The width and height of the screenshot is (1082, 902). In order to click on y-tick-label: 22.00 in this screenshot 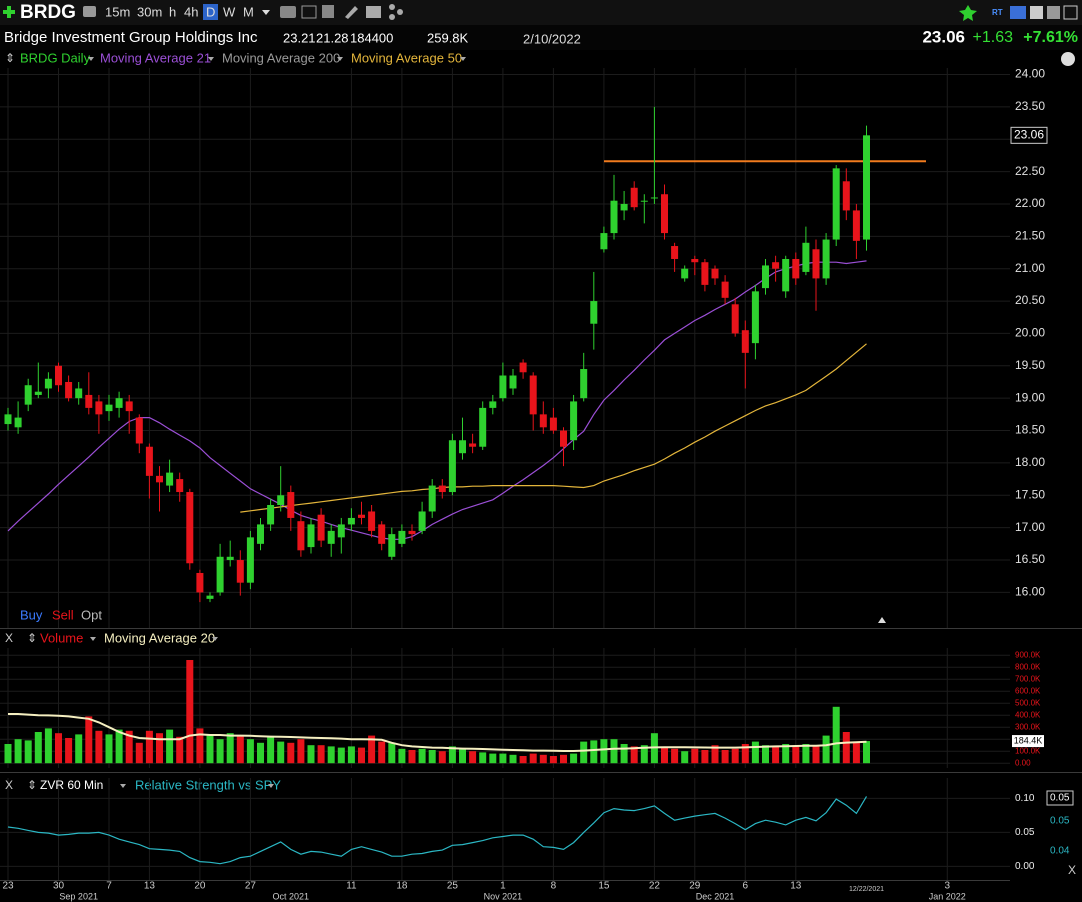, I will do `click(1030, 203)`.